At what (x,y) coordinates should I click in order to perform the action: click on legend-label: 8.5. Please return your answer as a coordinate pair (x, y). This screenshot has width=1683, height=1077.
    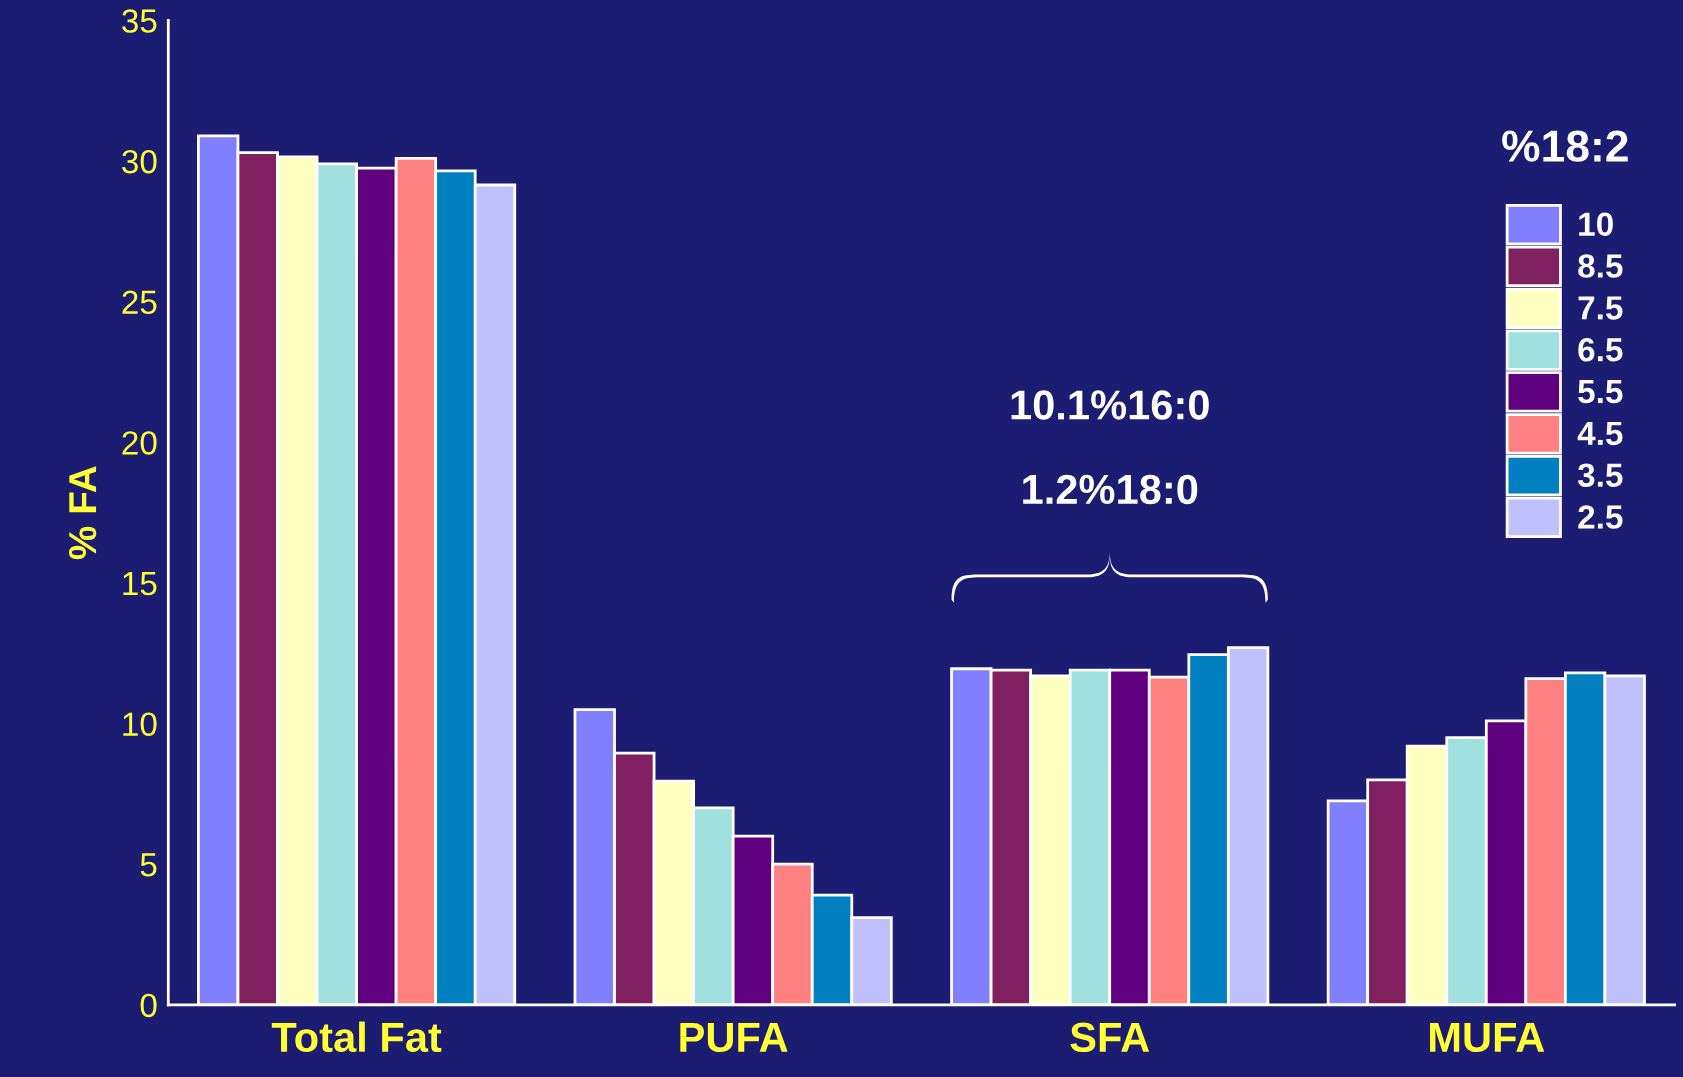
    Looking at the image, I should click on (1600, 266).